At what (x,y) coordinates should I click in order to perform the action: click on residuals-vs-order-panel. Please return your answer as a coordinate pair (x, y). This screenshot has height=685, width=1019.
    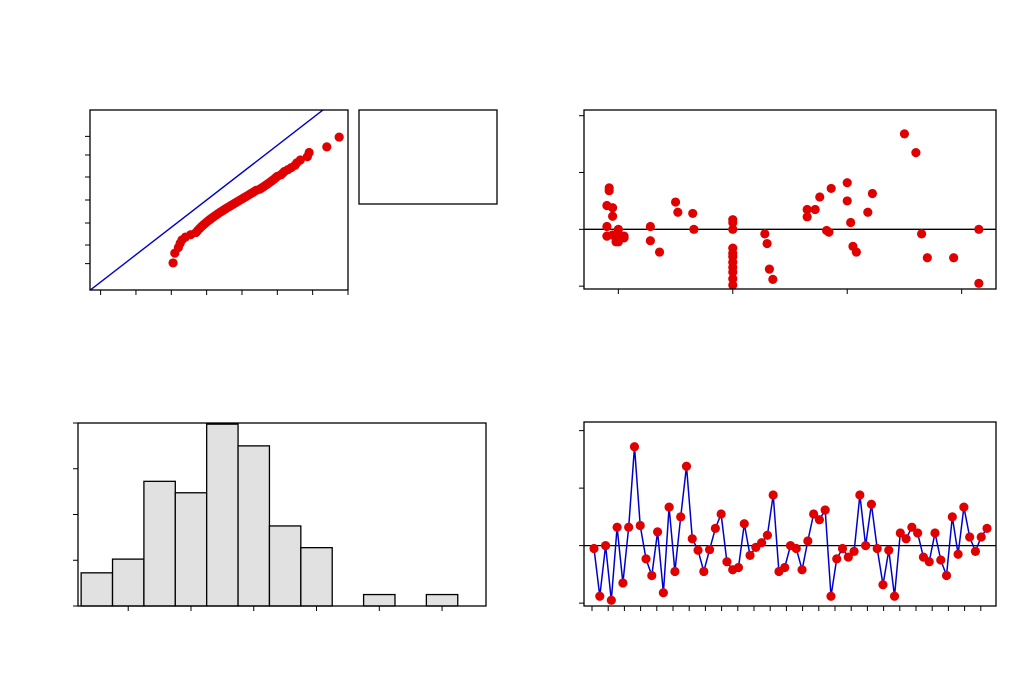
    Looking at the image, I should click on (790, 523).